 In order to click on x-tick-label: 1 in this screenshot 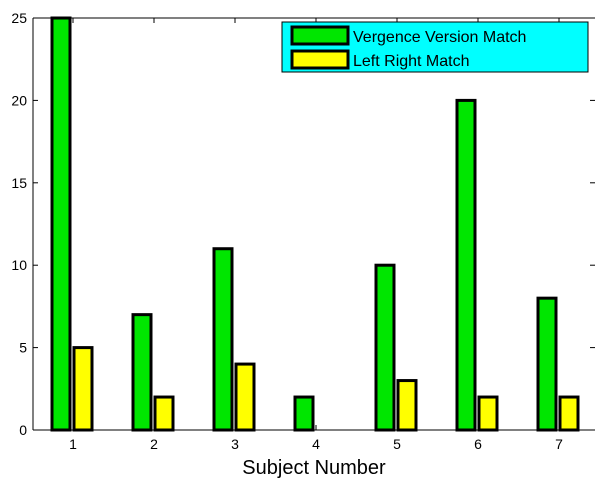, I will do `click(73, 444)`.